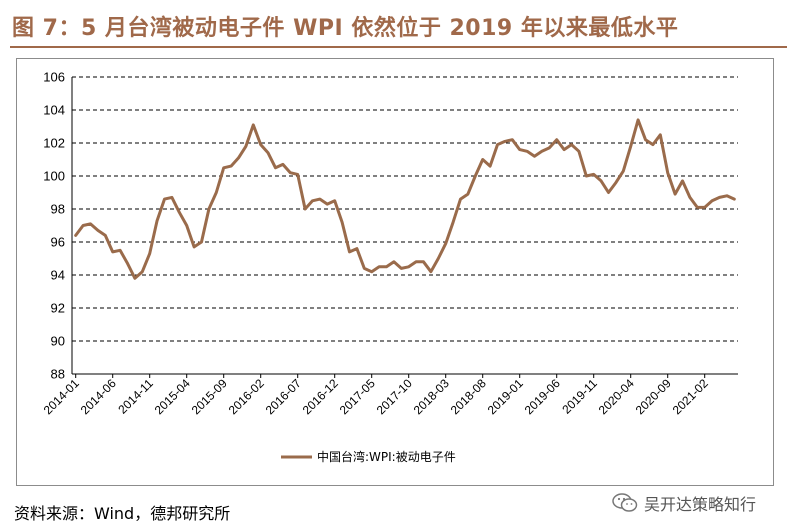  Describe the element at coordinates (172, 396) in the screenshot. I see `x-tick-label: 2015-04` at that location.